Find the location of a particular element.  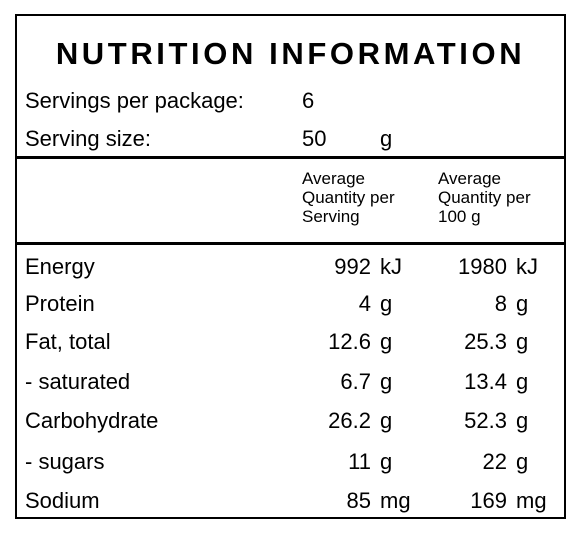

per-serving-value: 6.7 is located at coordinates (355, 381).